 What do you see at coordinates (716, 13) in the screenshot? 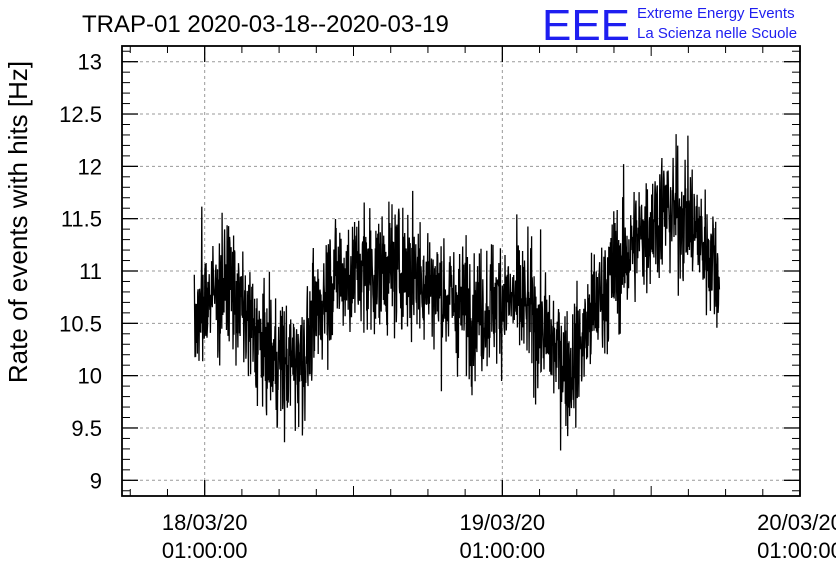
I see `logo-line-1: Extreme Energy Events` at bounding box center [716, 13].